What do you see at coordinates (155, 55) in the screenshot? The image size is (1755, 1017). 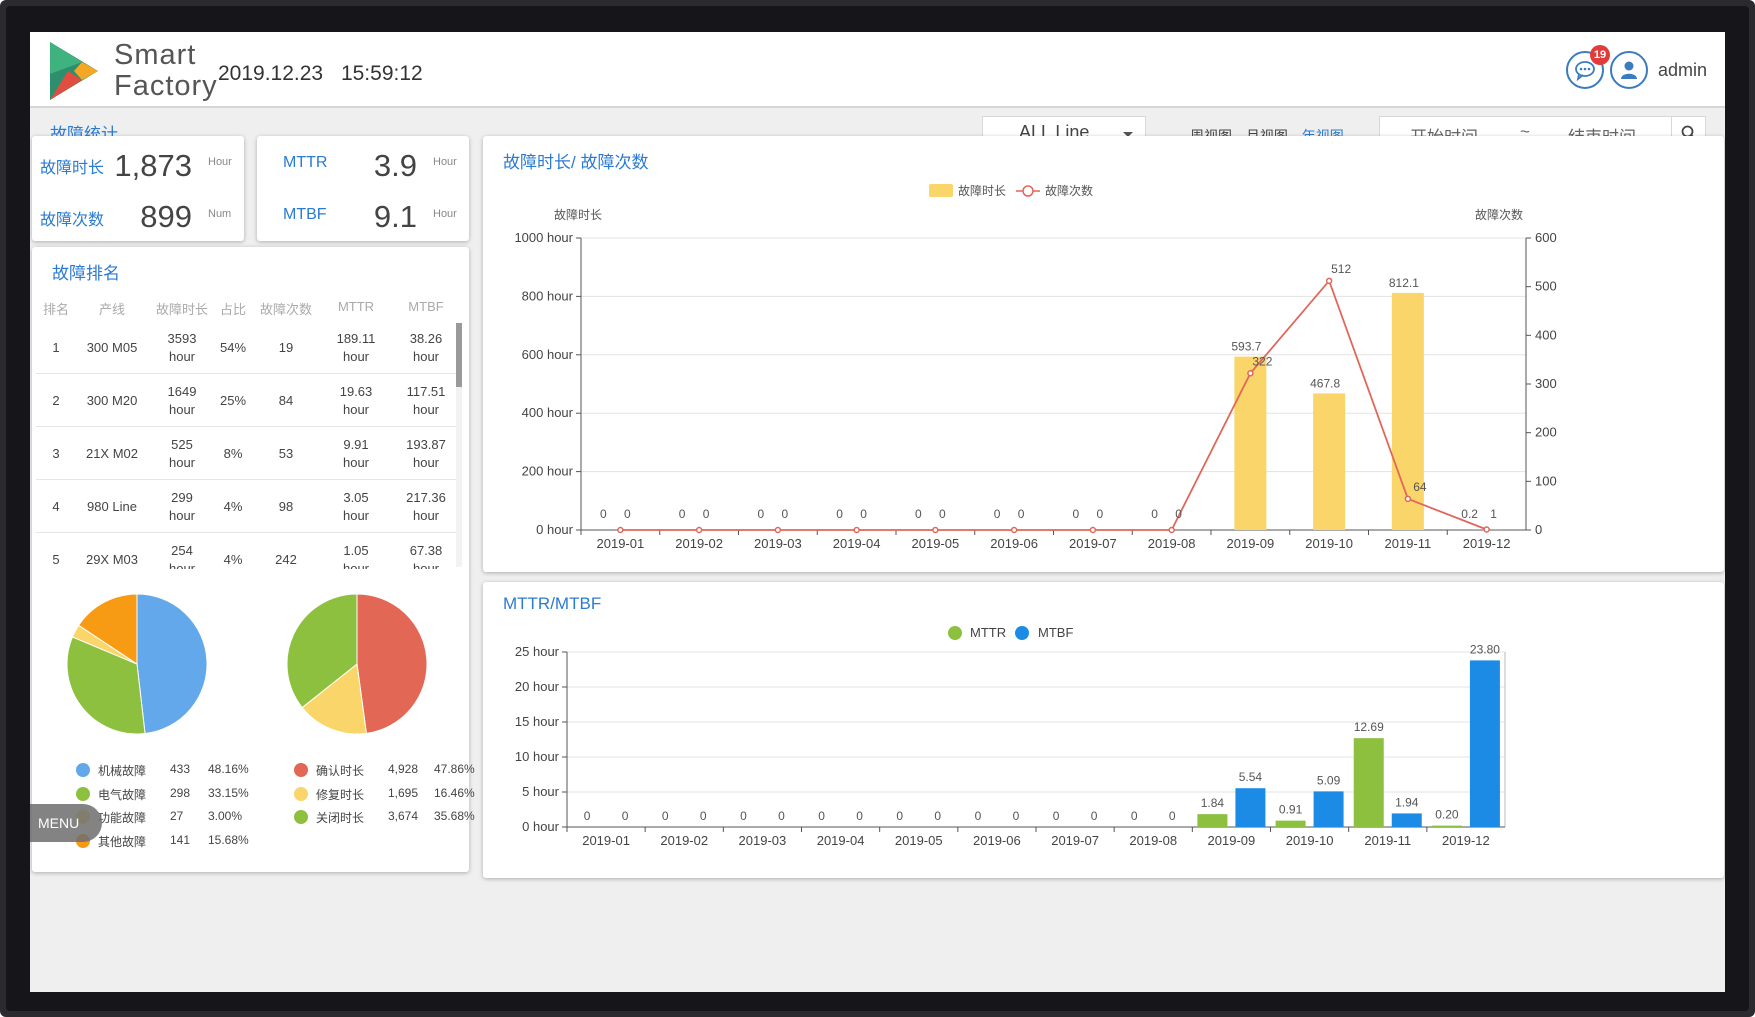 I see `brand-line1: Smart` at bounding box center [155, 55].